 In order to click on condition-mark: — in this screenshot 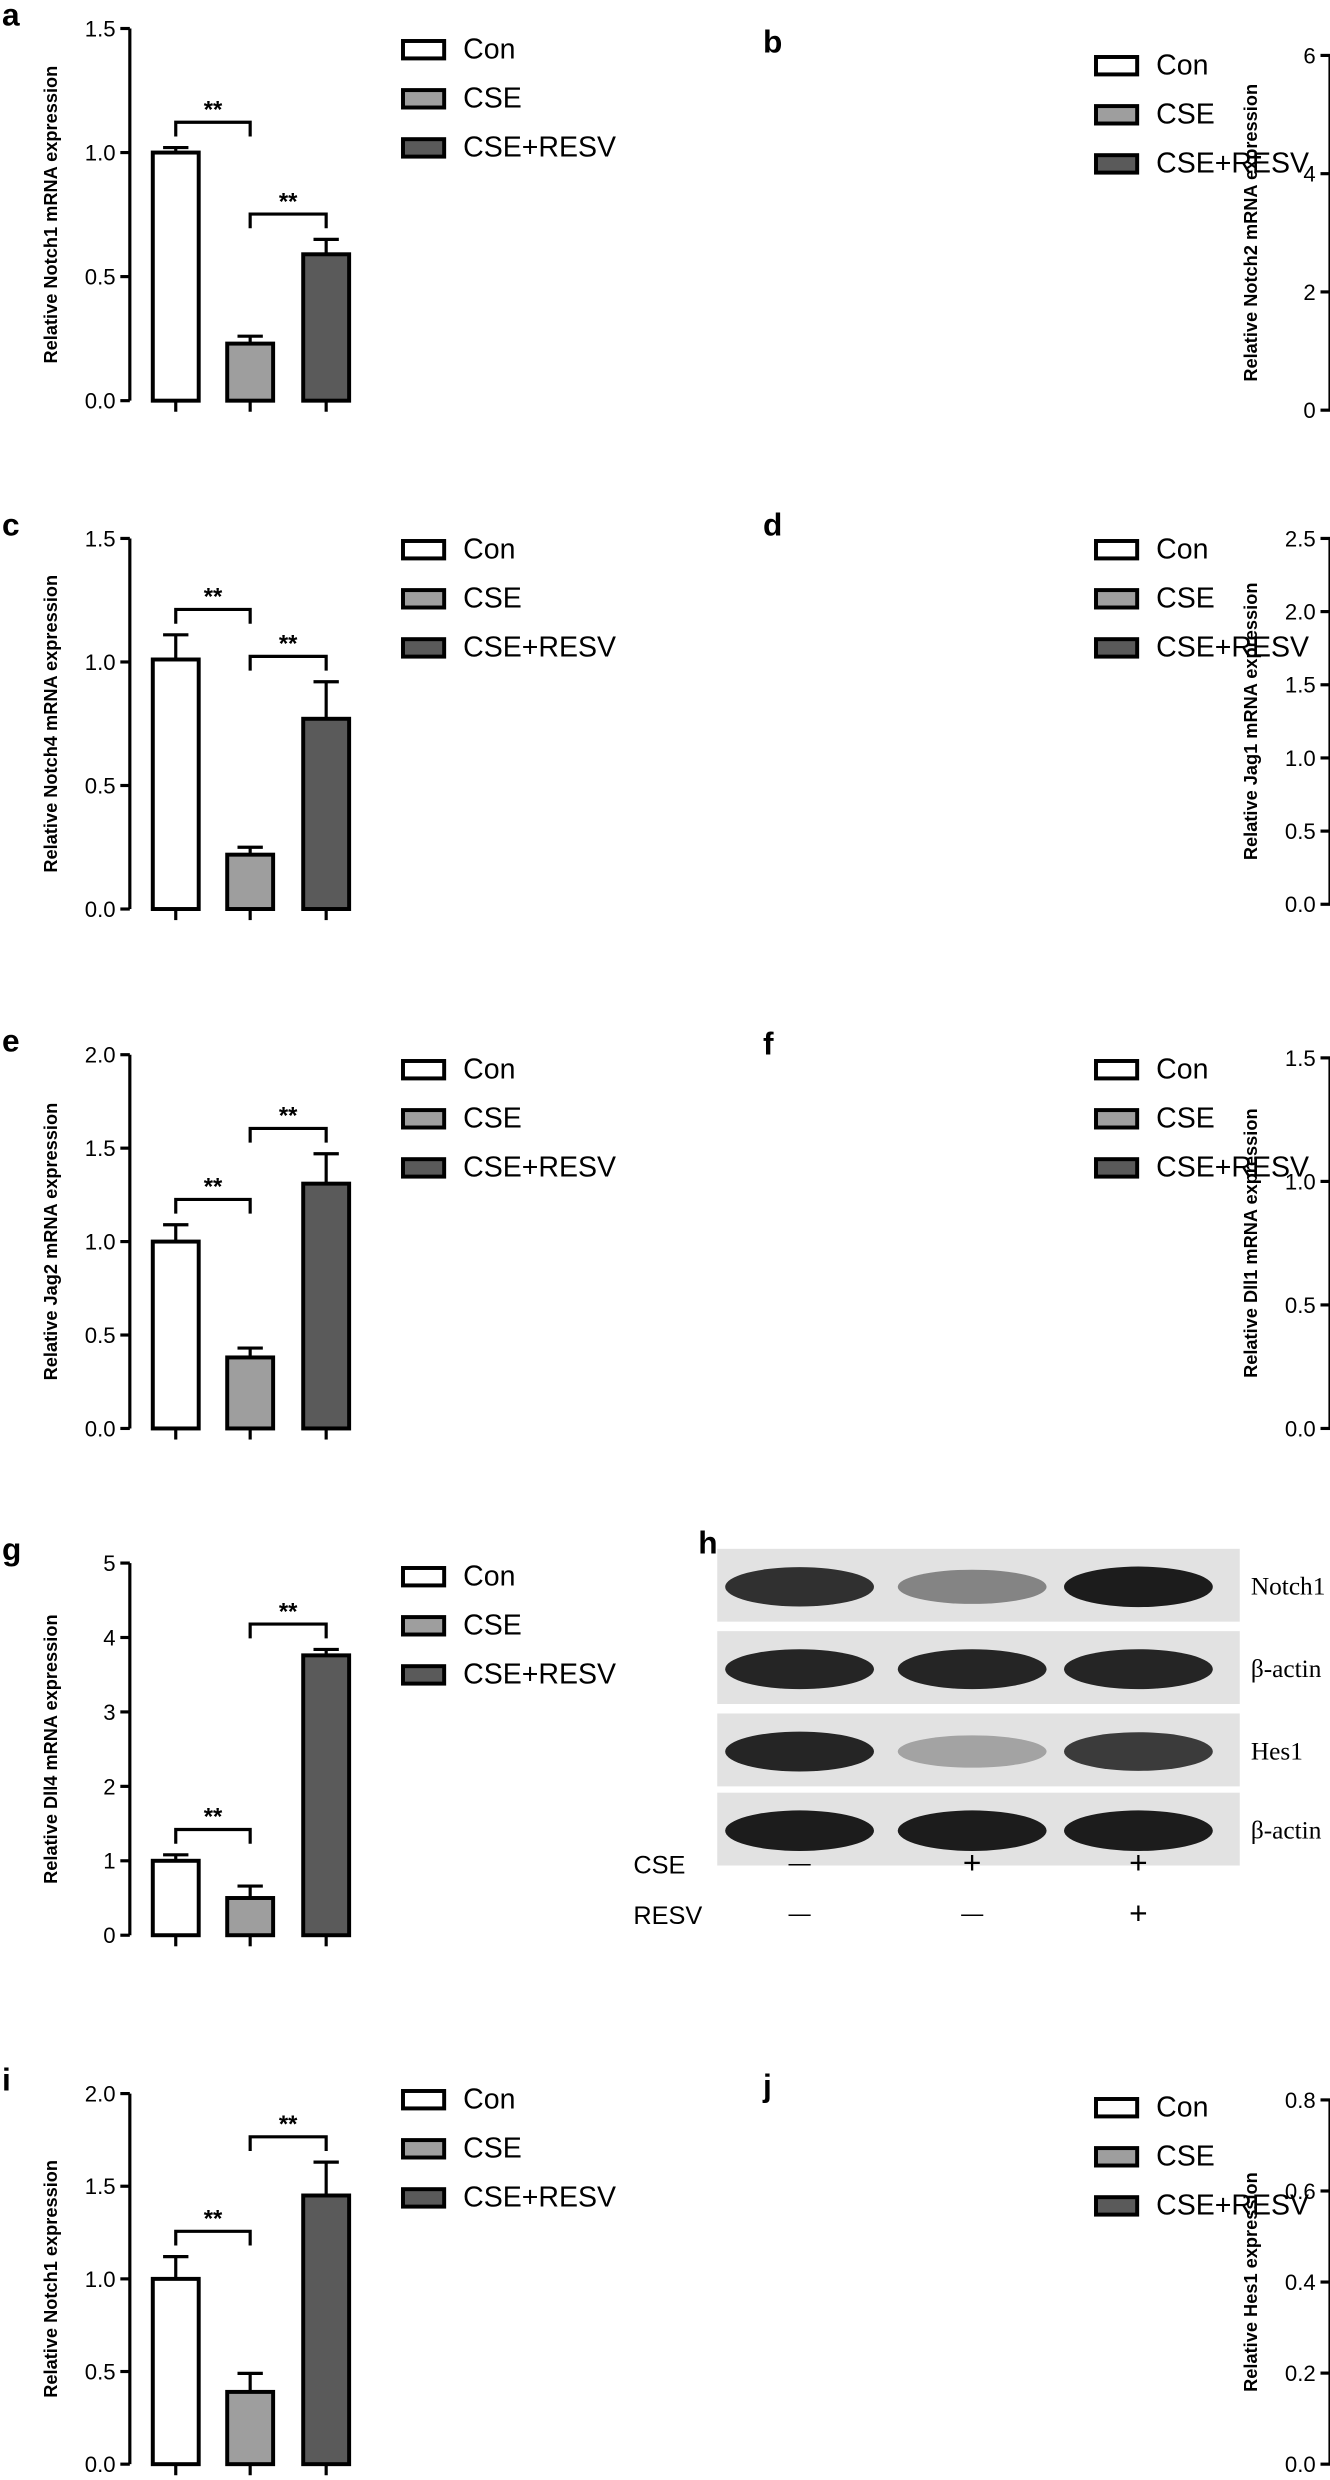, I will do `click(800, 1913)`.